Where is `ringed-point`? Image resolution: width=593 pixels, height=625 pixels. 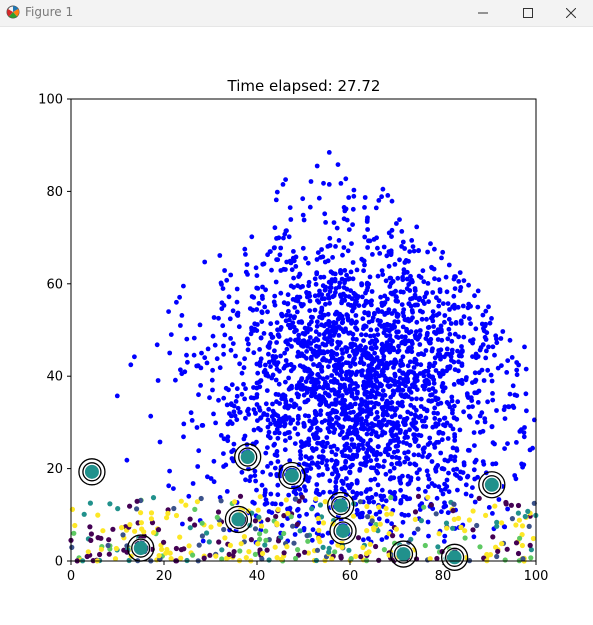
ringed-point is located at coordinates (92, 472).